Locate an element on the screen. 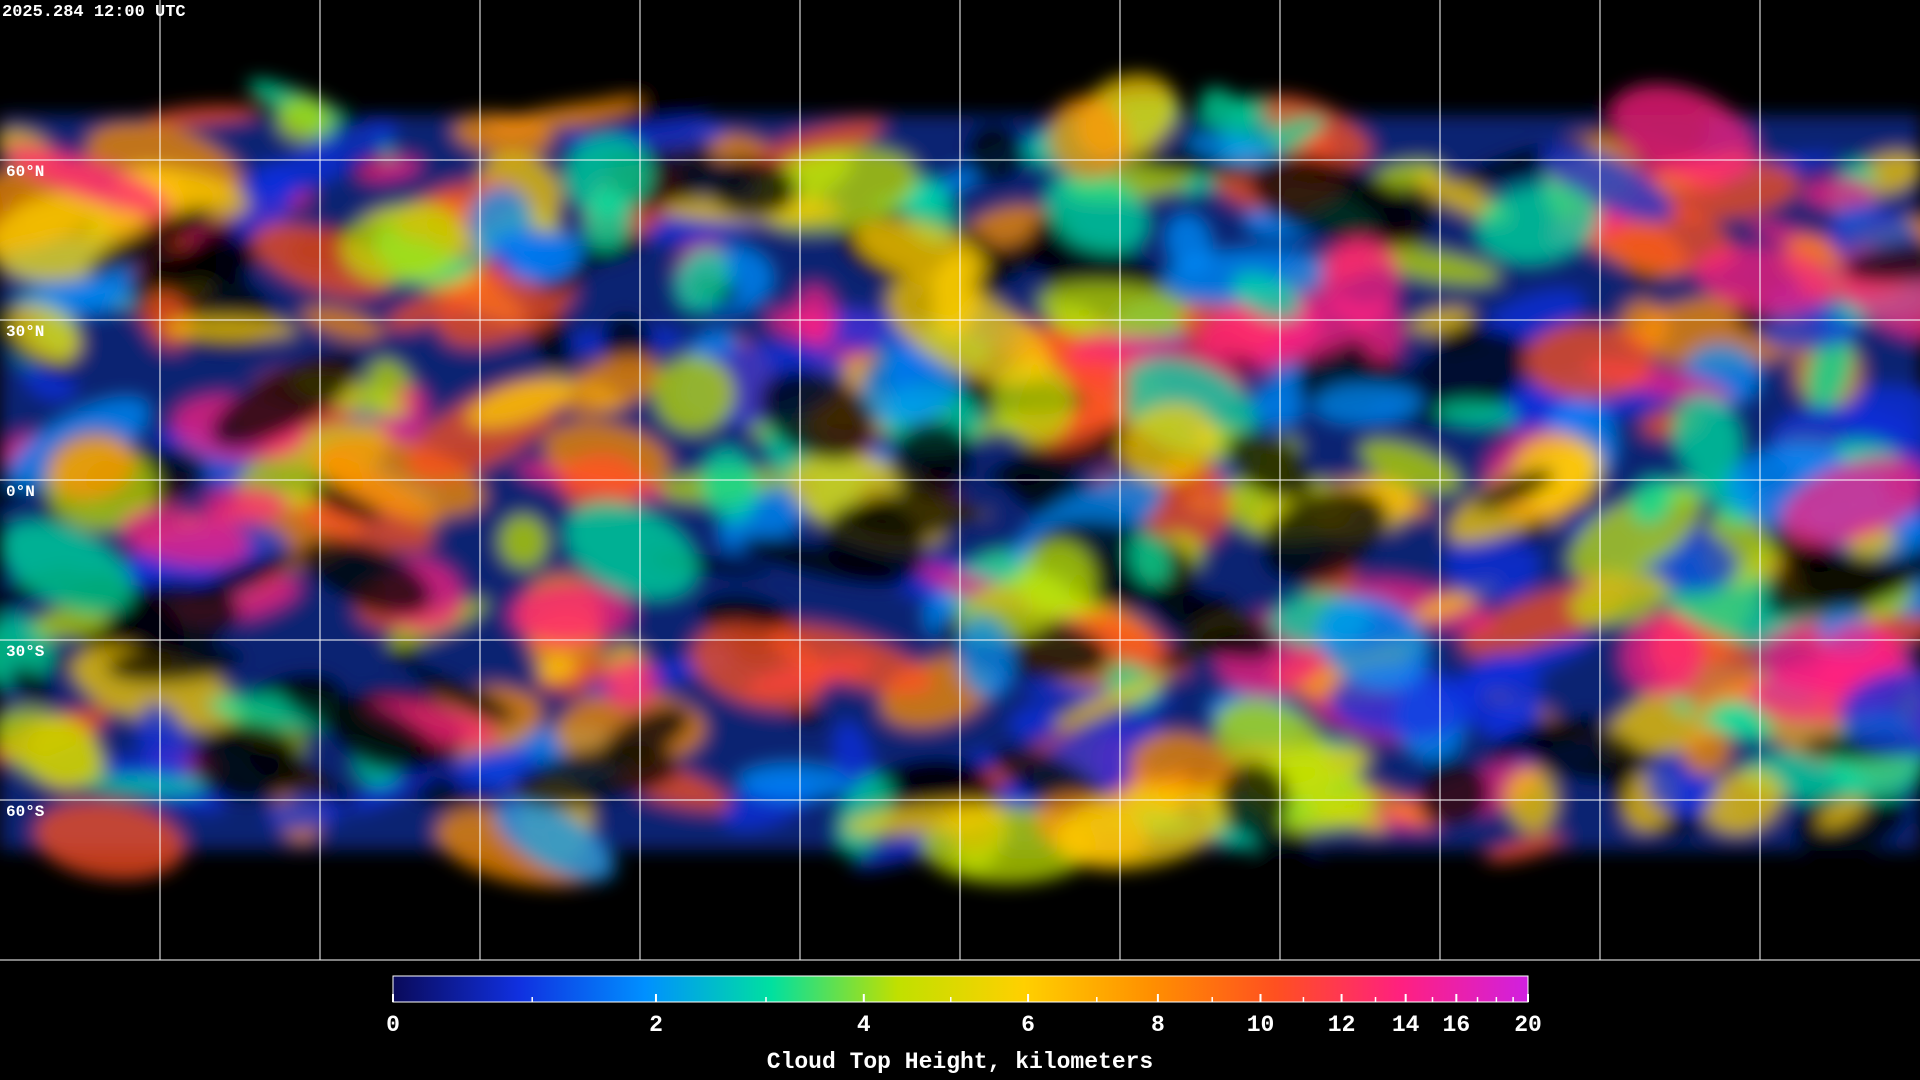 This screenshot has width=1920, height=1080. latitude-label: 30°S is located at coordinates (25, 652).